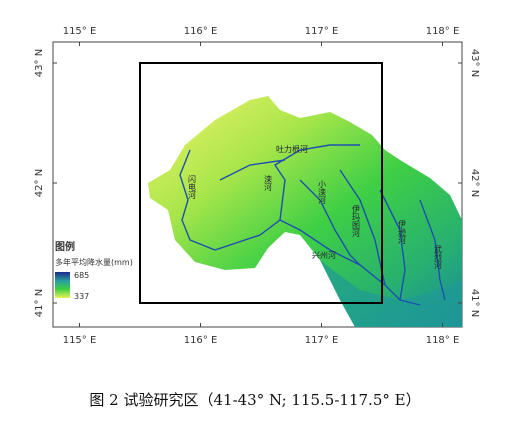  What do you see at coordinates (292, 149) in the screenshot?
I see `river-label: 吐力根河` at bounding box center [292, 149].